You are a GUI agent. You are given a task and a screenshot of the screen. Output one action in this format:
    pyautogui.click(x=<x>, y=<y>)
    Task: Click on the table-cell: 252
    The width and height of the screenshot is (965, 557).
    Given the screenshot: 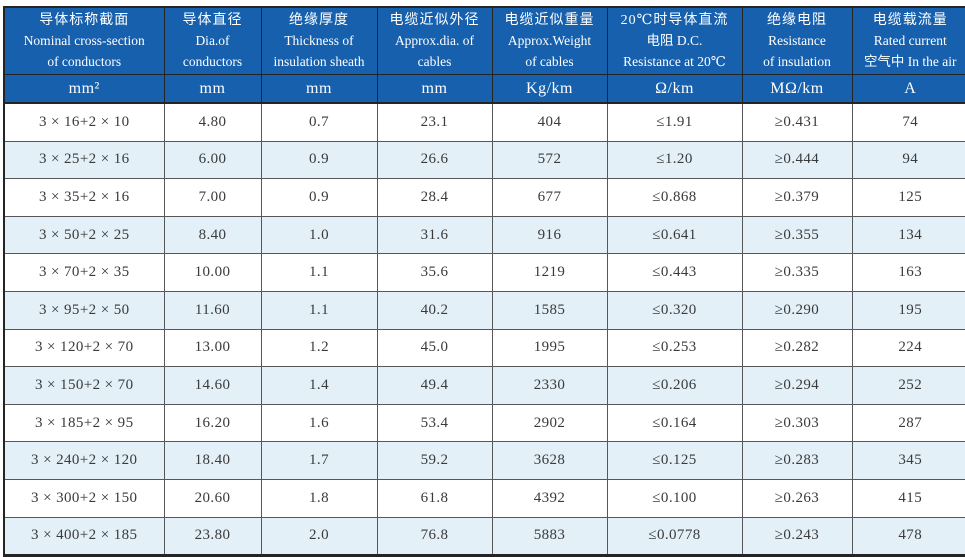 What is the action you would take?
    pyautogui.click(x=908, y=385)
    